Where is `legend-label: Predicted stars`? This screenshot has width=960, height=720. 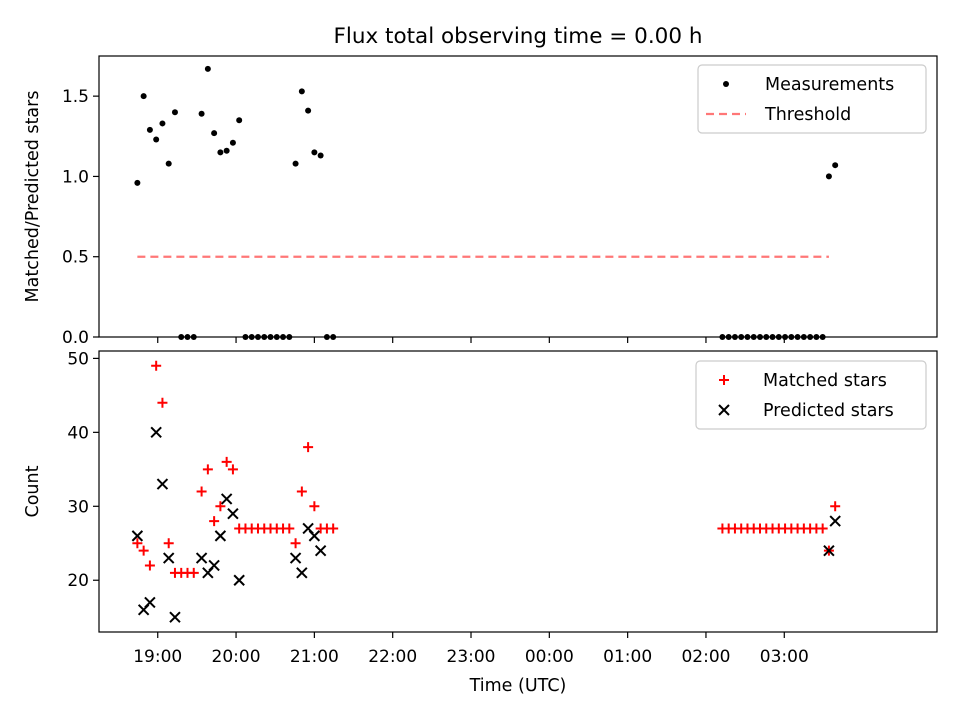 legend-label: Predicted stars is located at coordinates (828, 411).